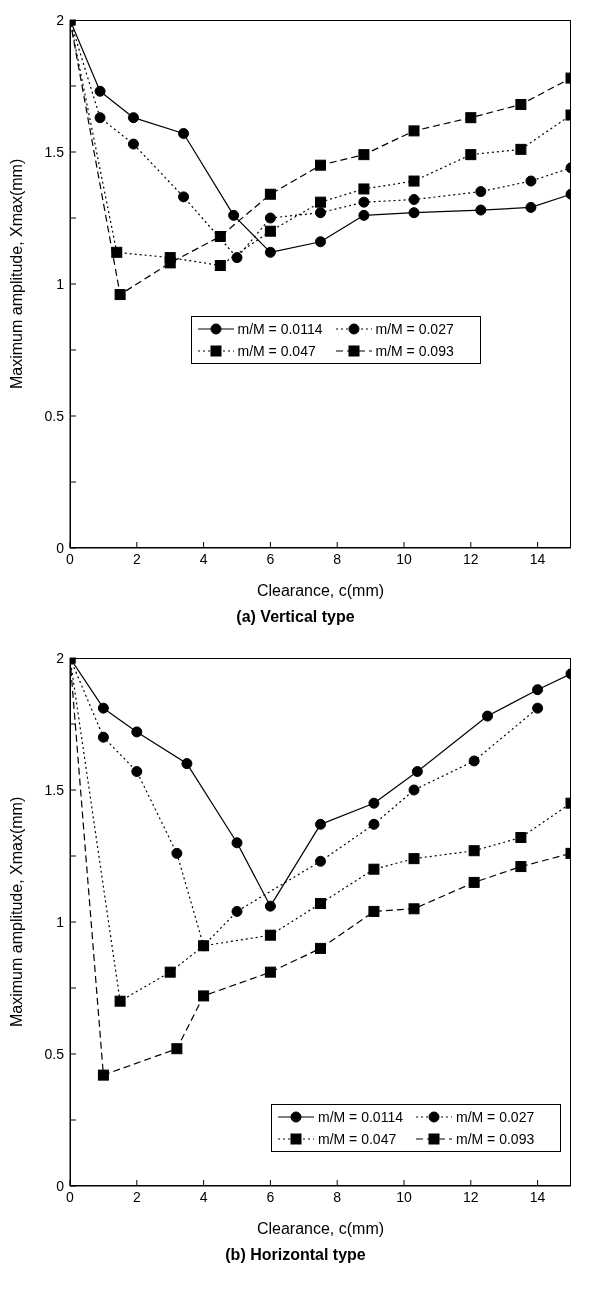 The width and height of the screenshot is (595, 1305). I want to click on text: (a) Vertical type, so click(295, 617).